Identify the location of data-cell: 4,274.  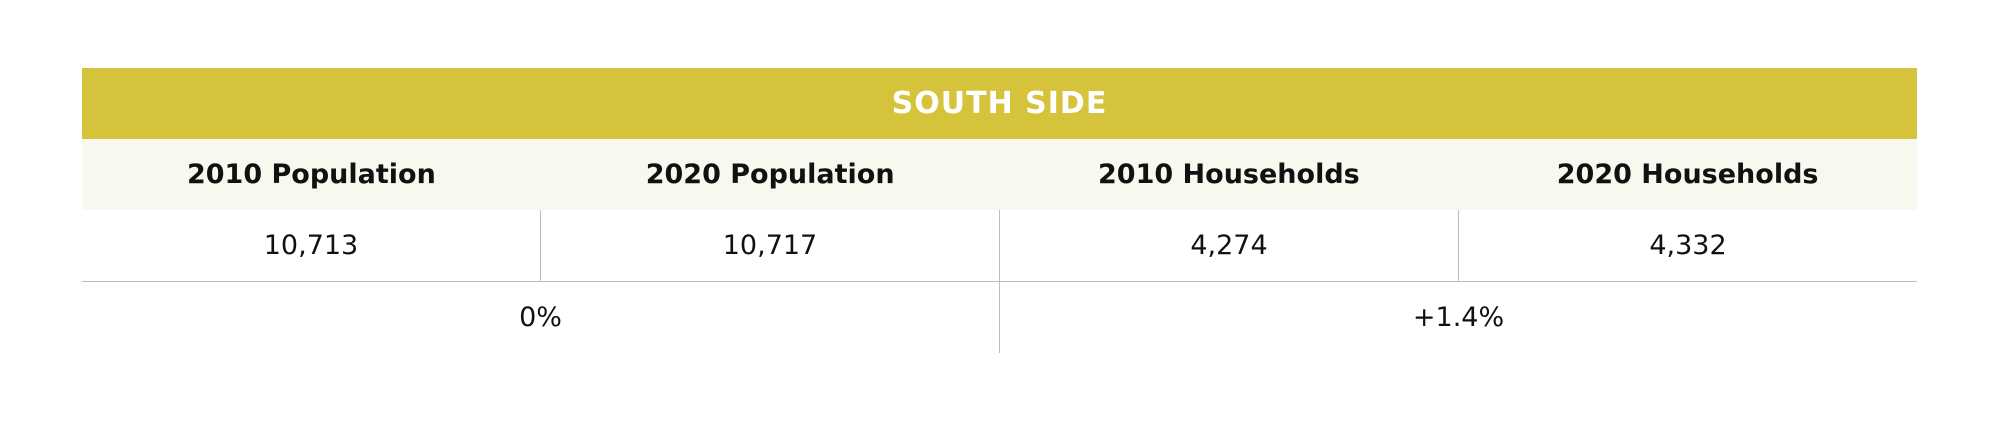
(1228, 245).